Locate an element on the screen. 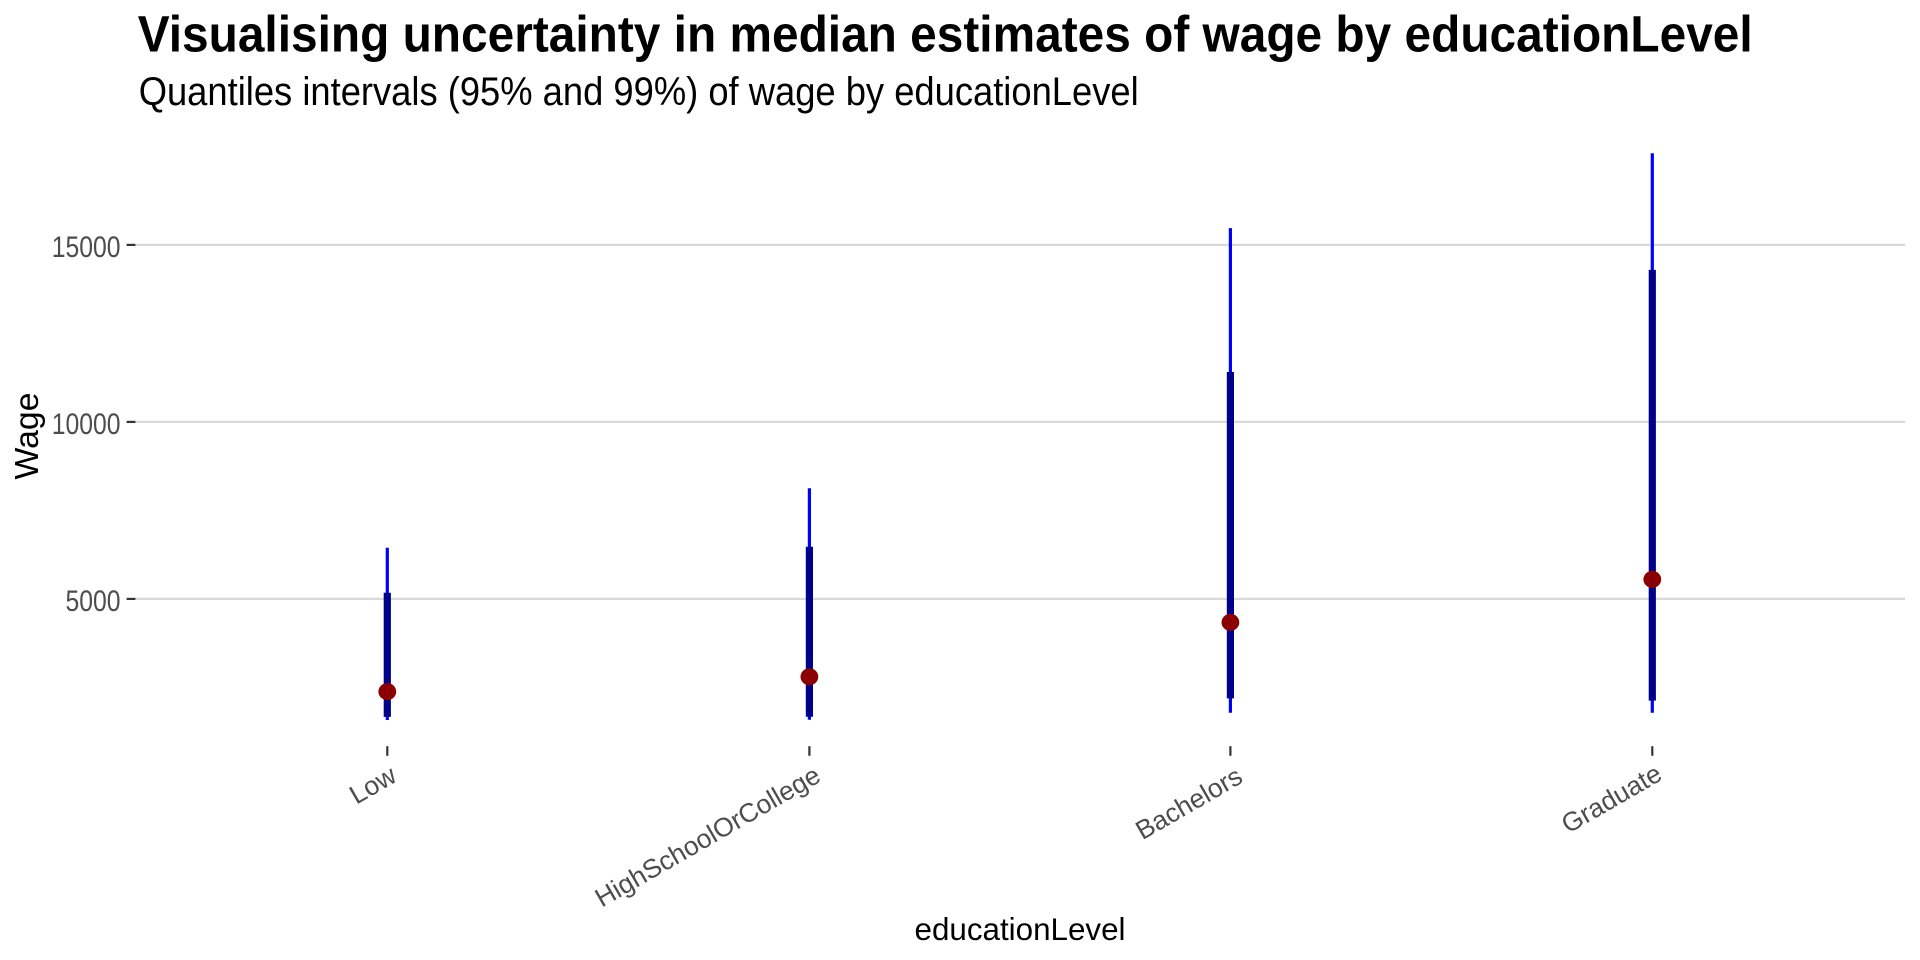 This screenshot has height=960, width=1920. svg-text: 10000 is located at coordinates (86, 424).